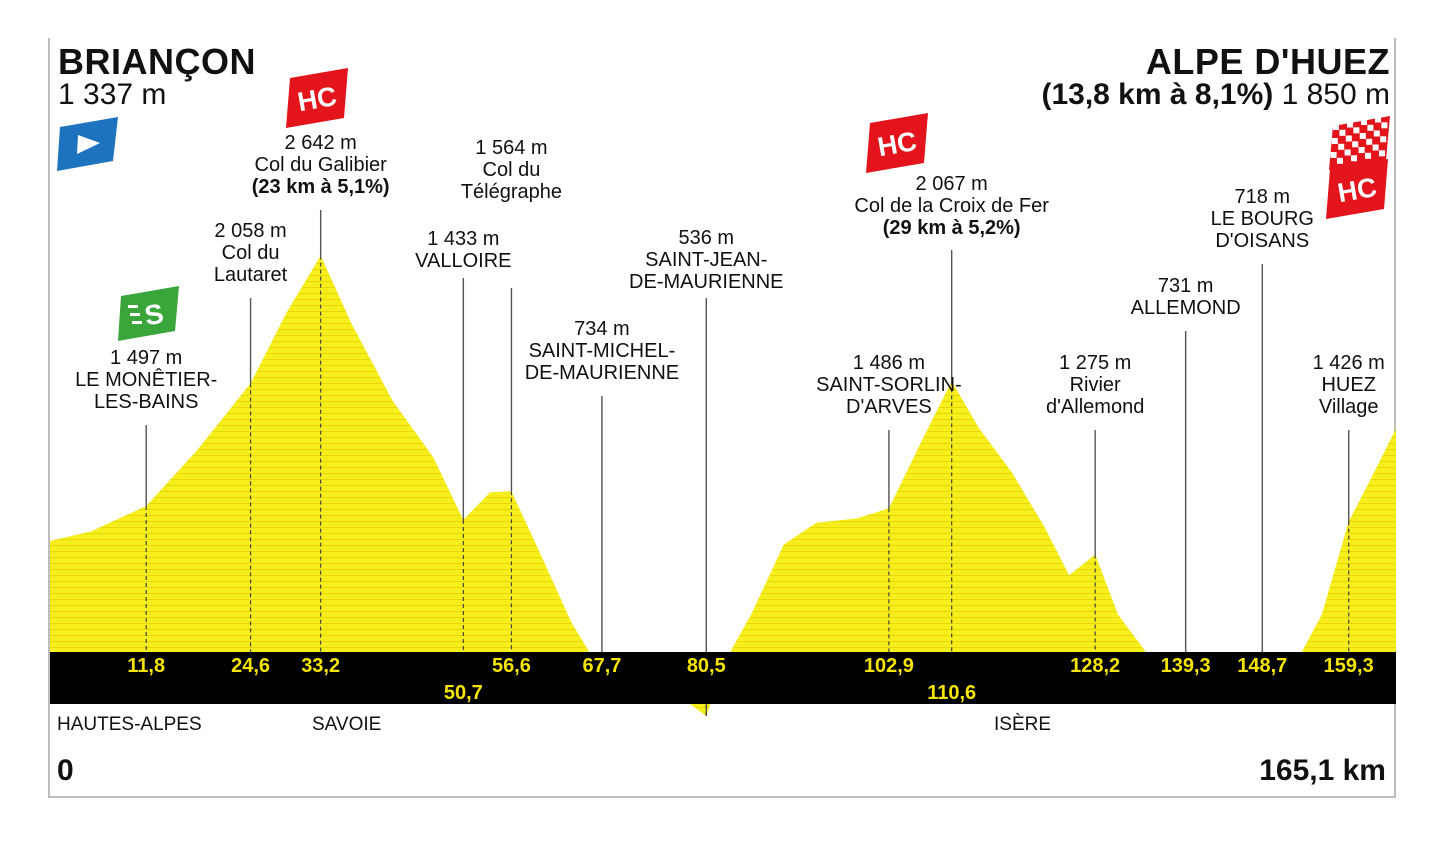 This screenshot has width=1440, height=849. Describe the element at coordinates (889, 363) in the screenshot. I see `point-altitude: 1 486 m` at that location.